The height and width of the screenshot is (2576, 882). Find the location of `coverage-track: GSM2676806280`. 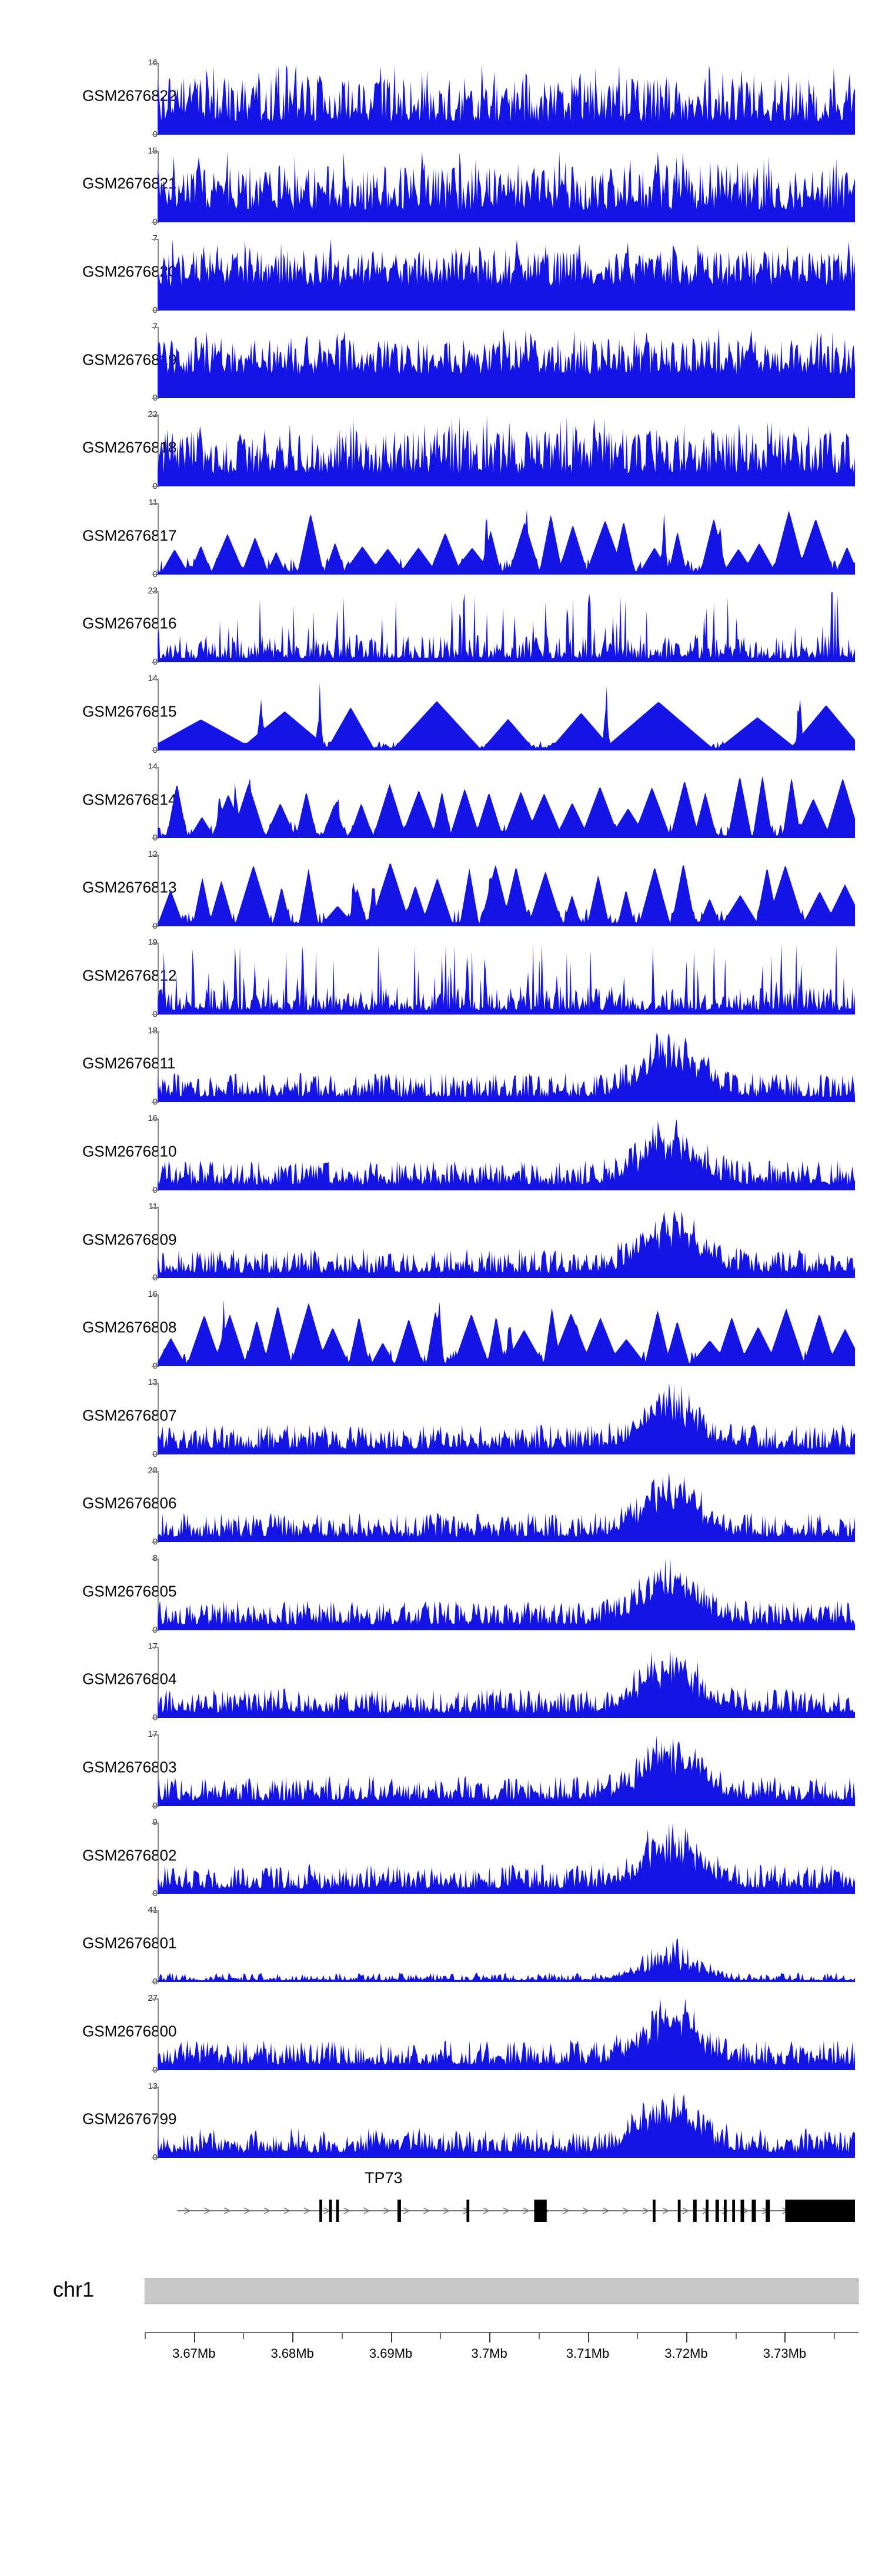

coverage-track: GSM2676806280 is located at coordinates (441, 1504).